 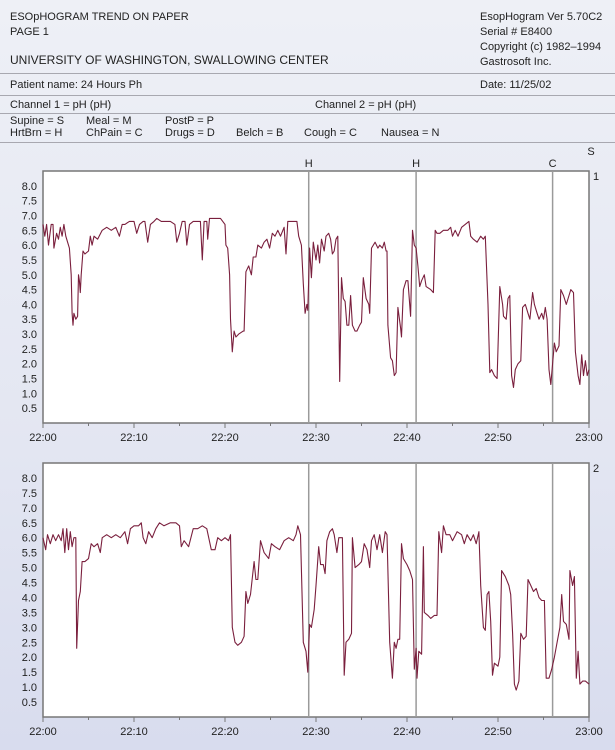 What do you see at coordinates (596, 177) in the screenshot?
I see `channel-number: 1` at bounding box center [596, 177].